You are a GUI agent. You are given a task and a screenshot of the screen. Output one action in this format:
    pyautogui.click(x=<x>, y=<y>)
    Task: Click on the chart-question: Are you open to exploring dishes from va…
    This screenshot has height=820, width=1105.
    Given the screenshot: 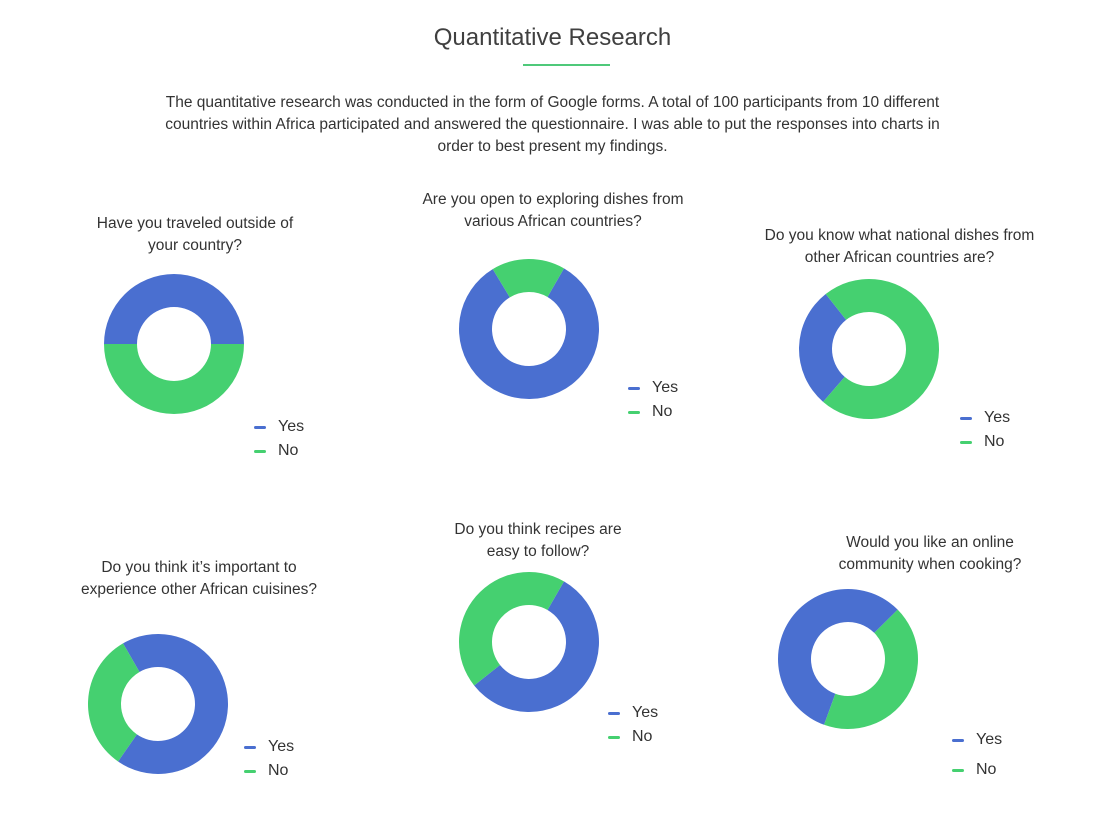 What is the action you would take?
    pyautogui.click(x=553, y=210)
    